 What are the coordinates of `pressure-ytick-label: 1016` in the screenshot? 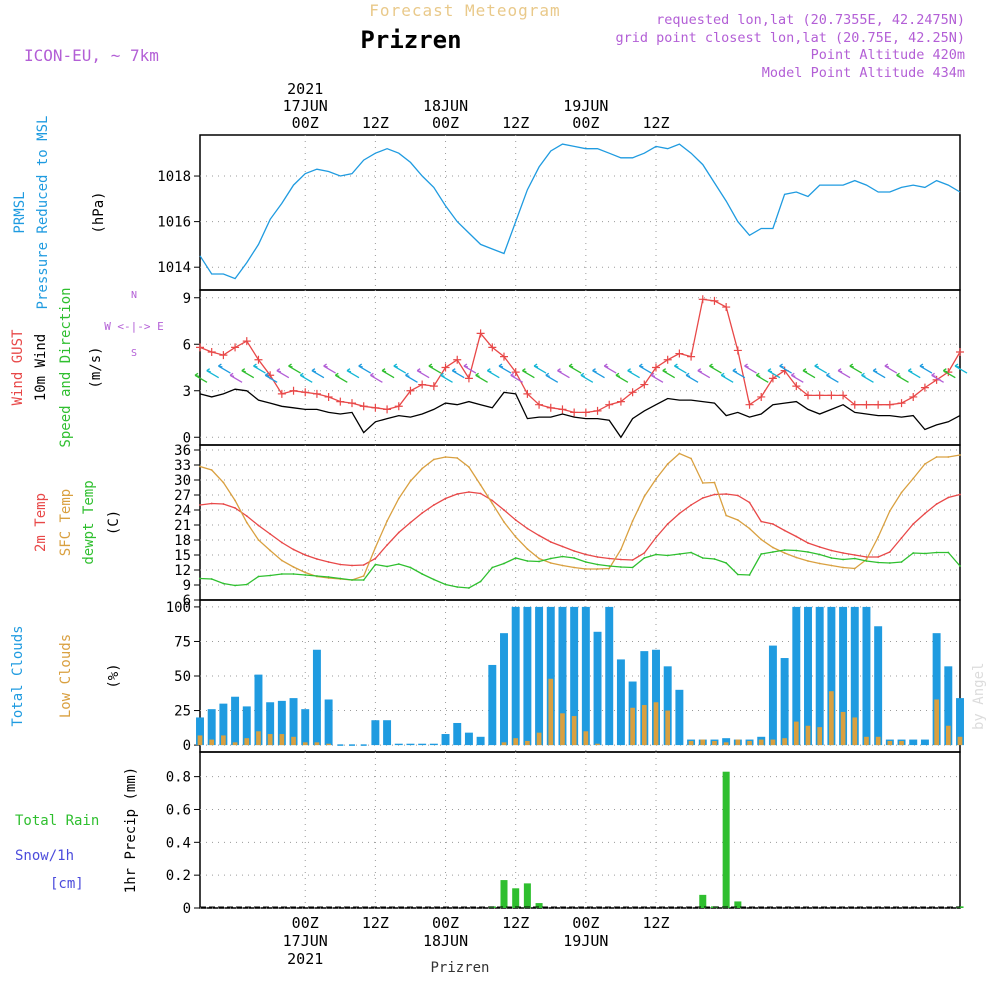 It's located at (174, 223).